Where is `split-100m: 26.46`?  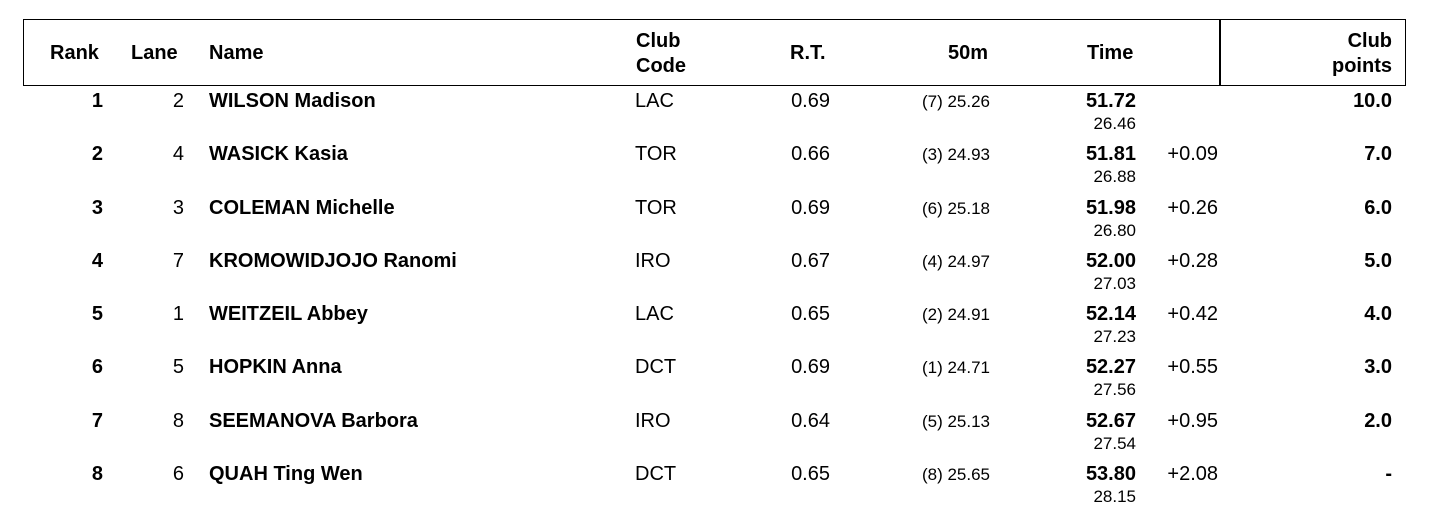 split-100m: 26.46 is located at coordinates (1114, 123).